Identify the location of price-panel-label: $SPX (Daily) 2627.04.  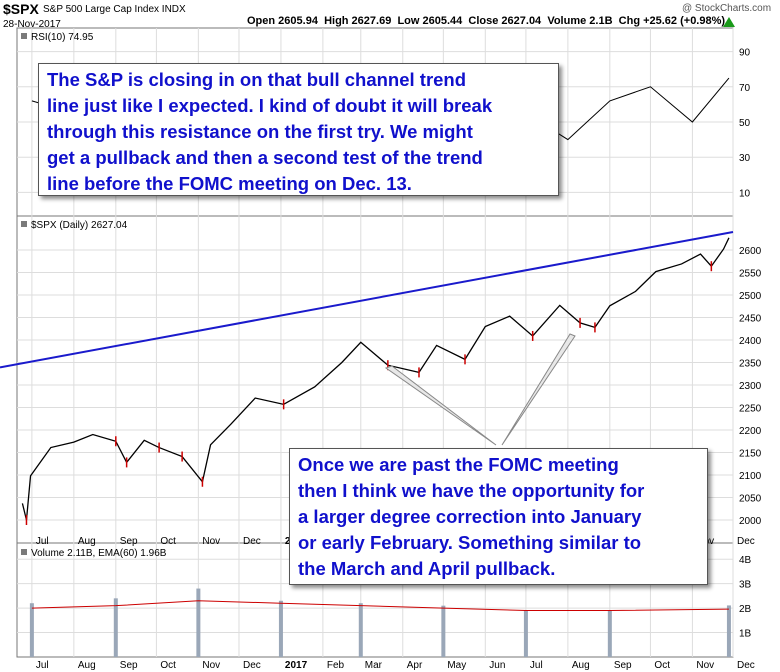
(79, 225).